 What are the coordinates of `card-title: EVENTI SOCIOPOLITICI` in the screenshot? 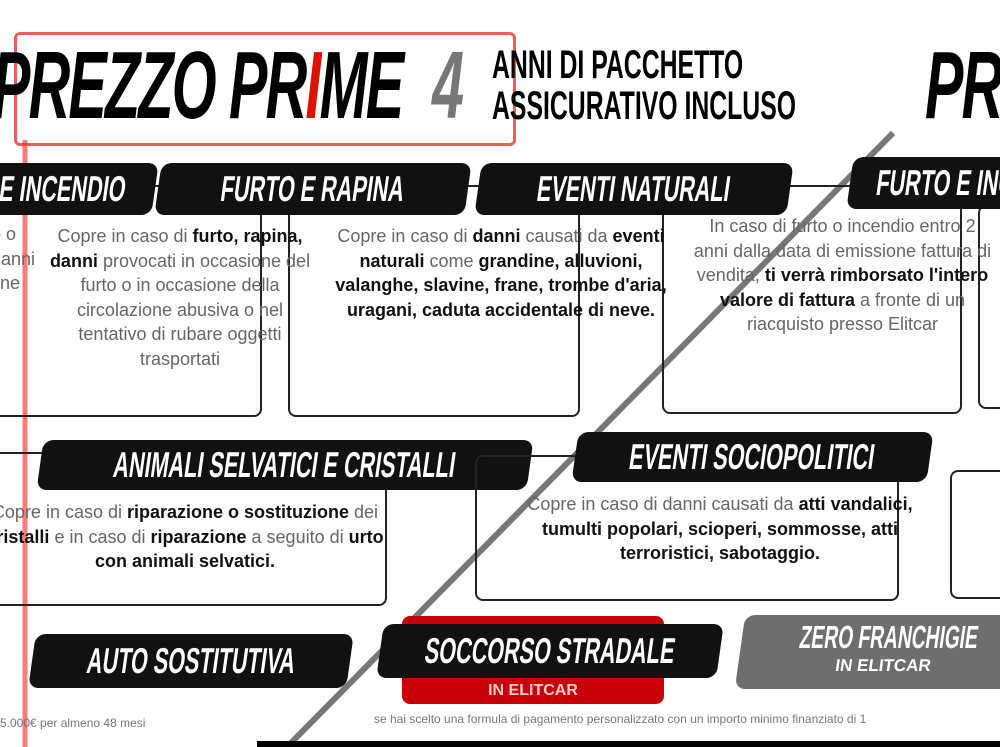 It's located at (752, 457).